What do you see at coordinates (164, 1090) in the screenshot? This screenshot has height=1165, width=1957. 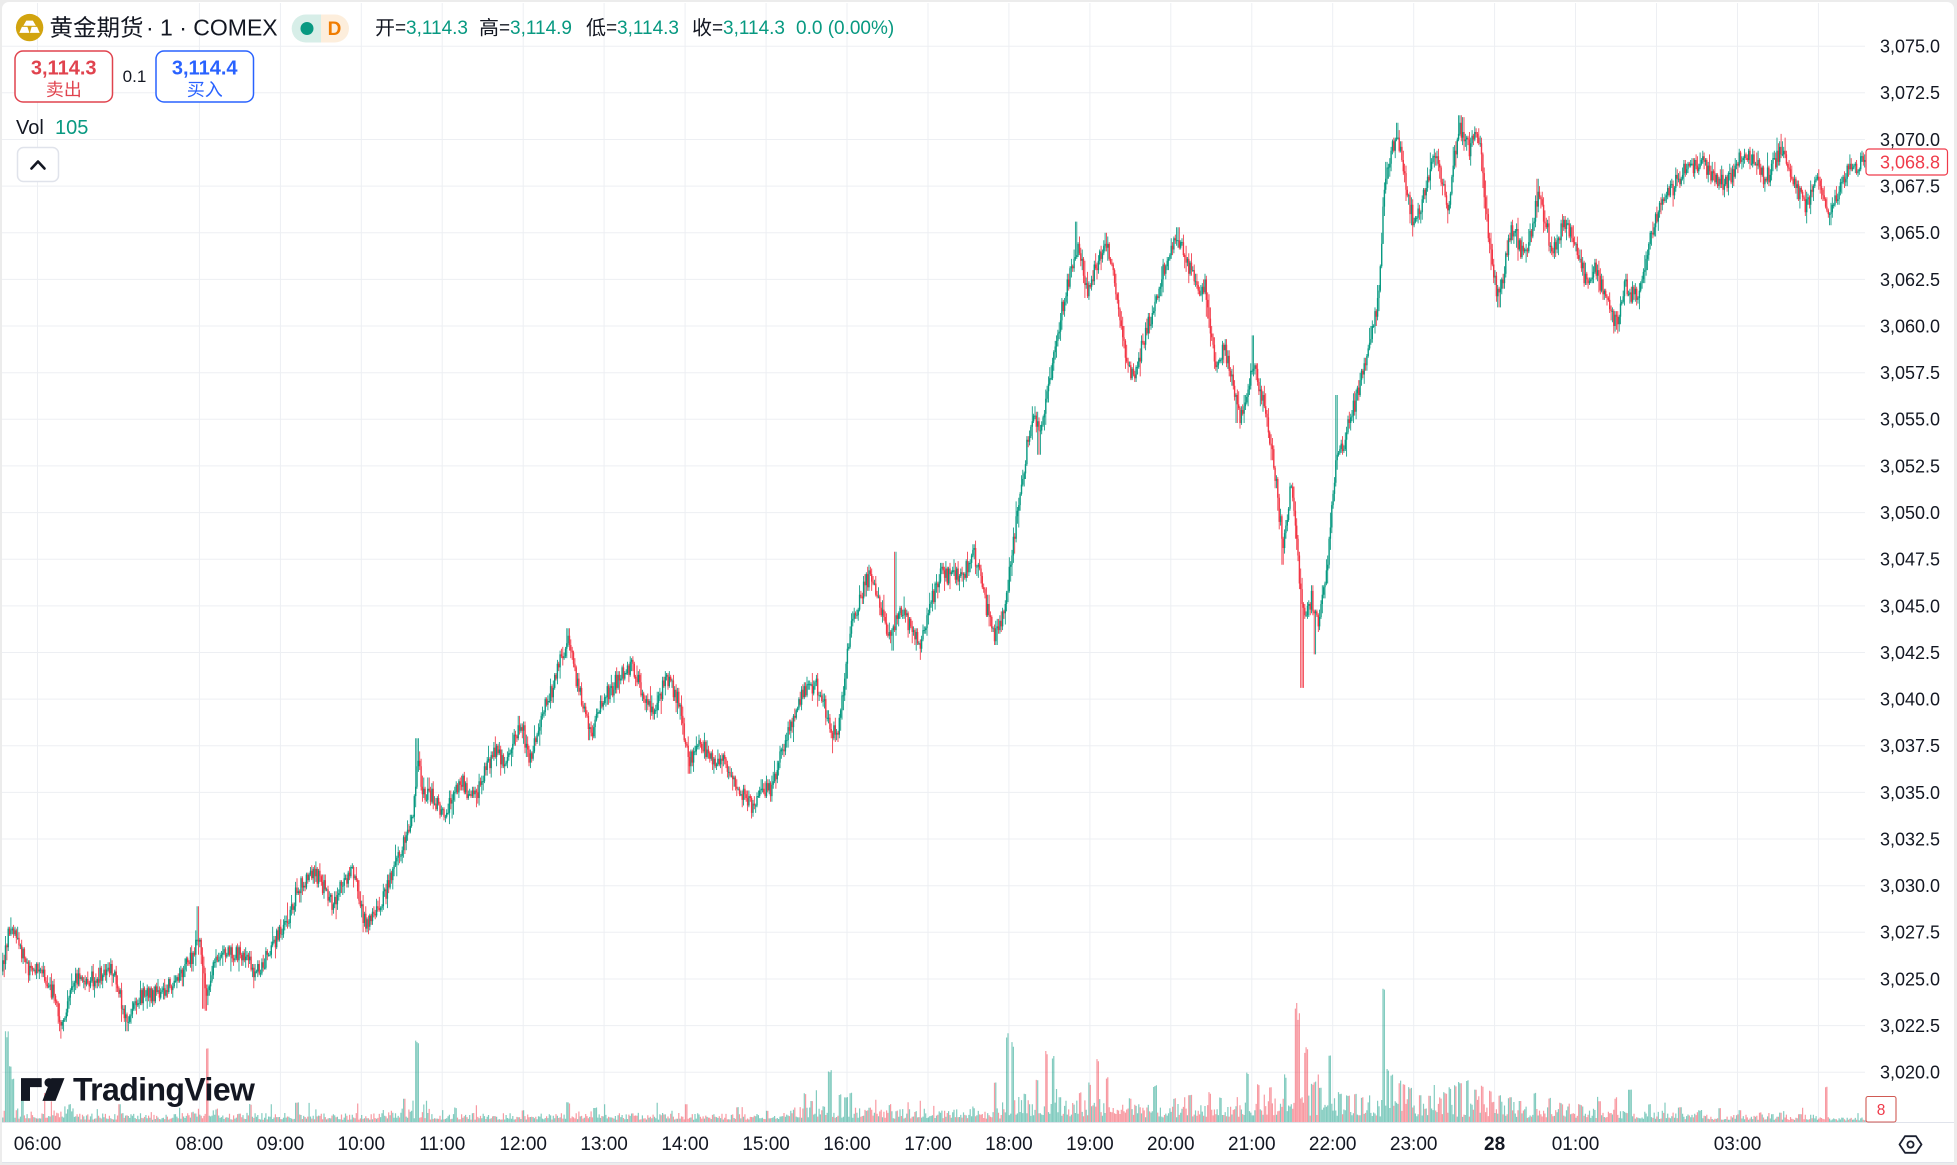 I see `svg-text: TradingView` at bounding box center [164, 1090].